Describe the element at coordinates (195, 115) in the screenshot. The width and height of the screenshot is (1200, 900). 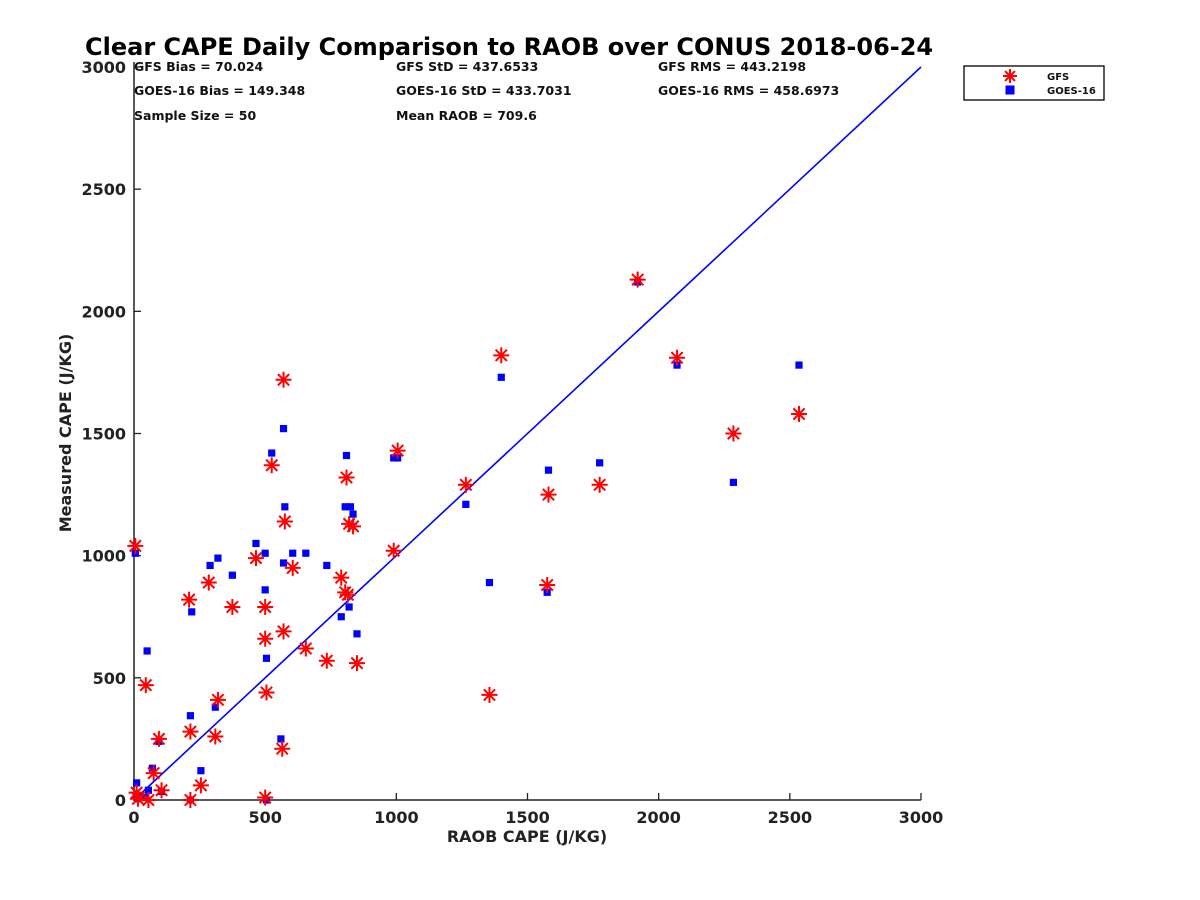
I see `stat-sample-size: Sample Size = 50` at that location.